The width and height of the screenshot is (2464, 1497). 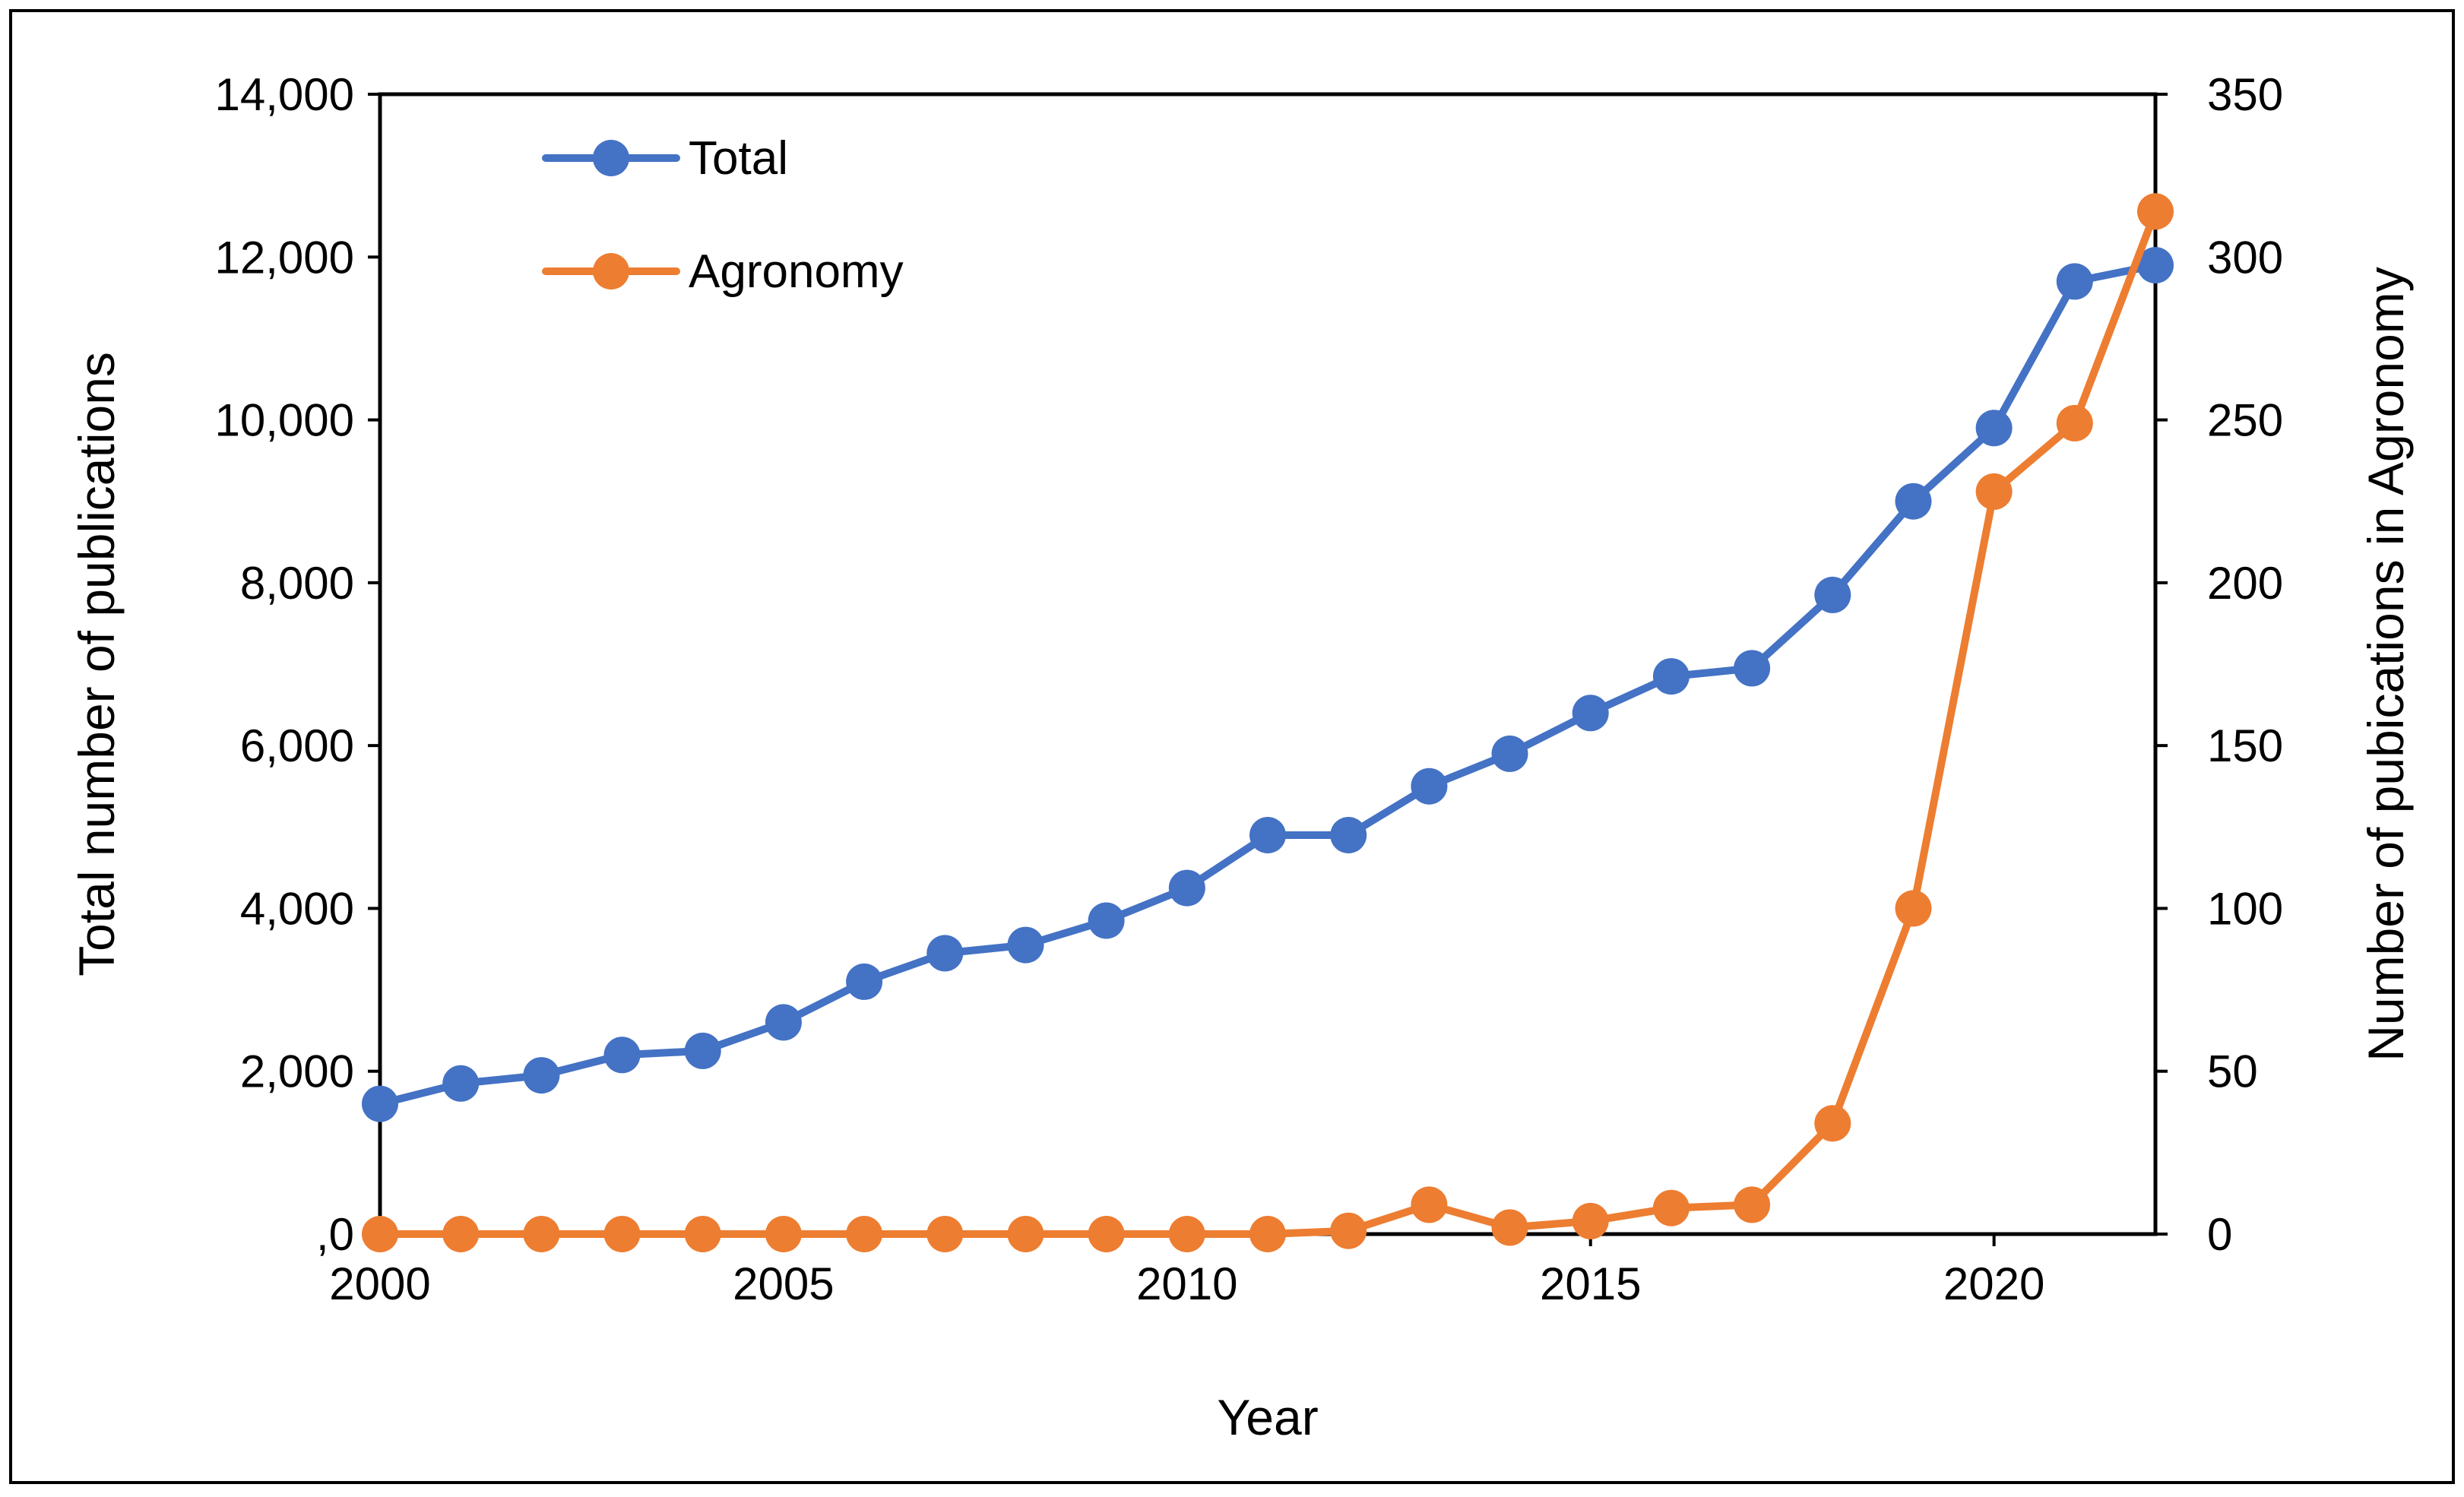 I want to click on legend-label-agronomy: Agronomy, so click(x=797, y=271).